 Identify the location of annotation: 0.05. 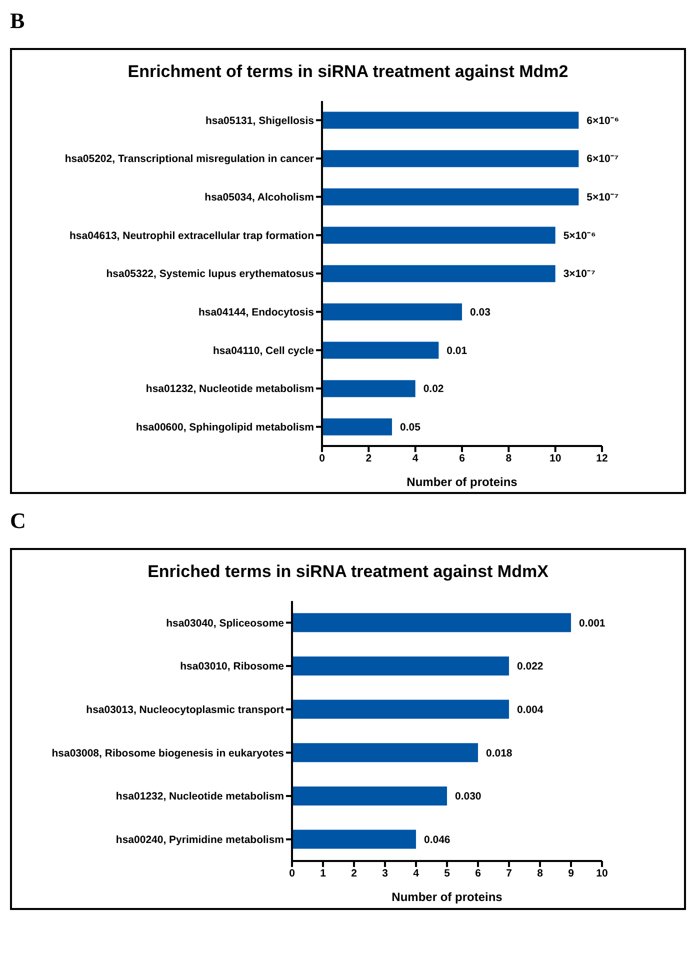
(410, 428).